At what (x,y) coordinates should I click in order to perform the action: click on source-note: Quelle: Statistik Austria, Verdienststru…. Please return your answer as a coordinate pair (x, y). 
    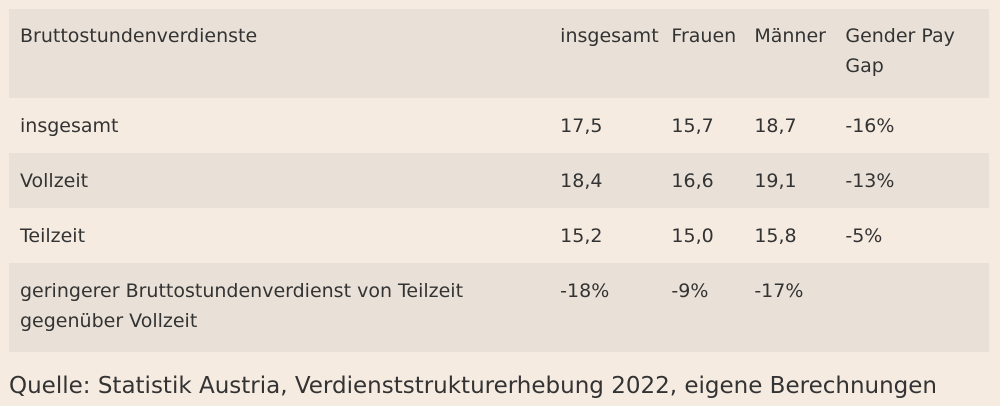
    Looking at the image, I should click on (473, 386).